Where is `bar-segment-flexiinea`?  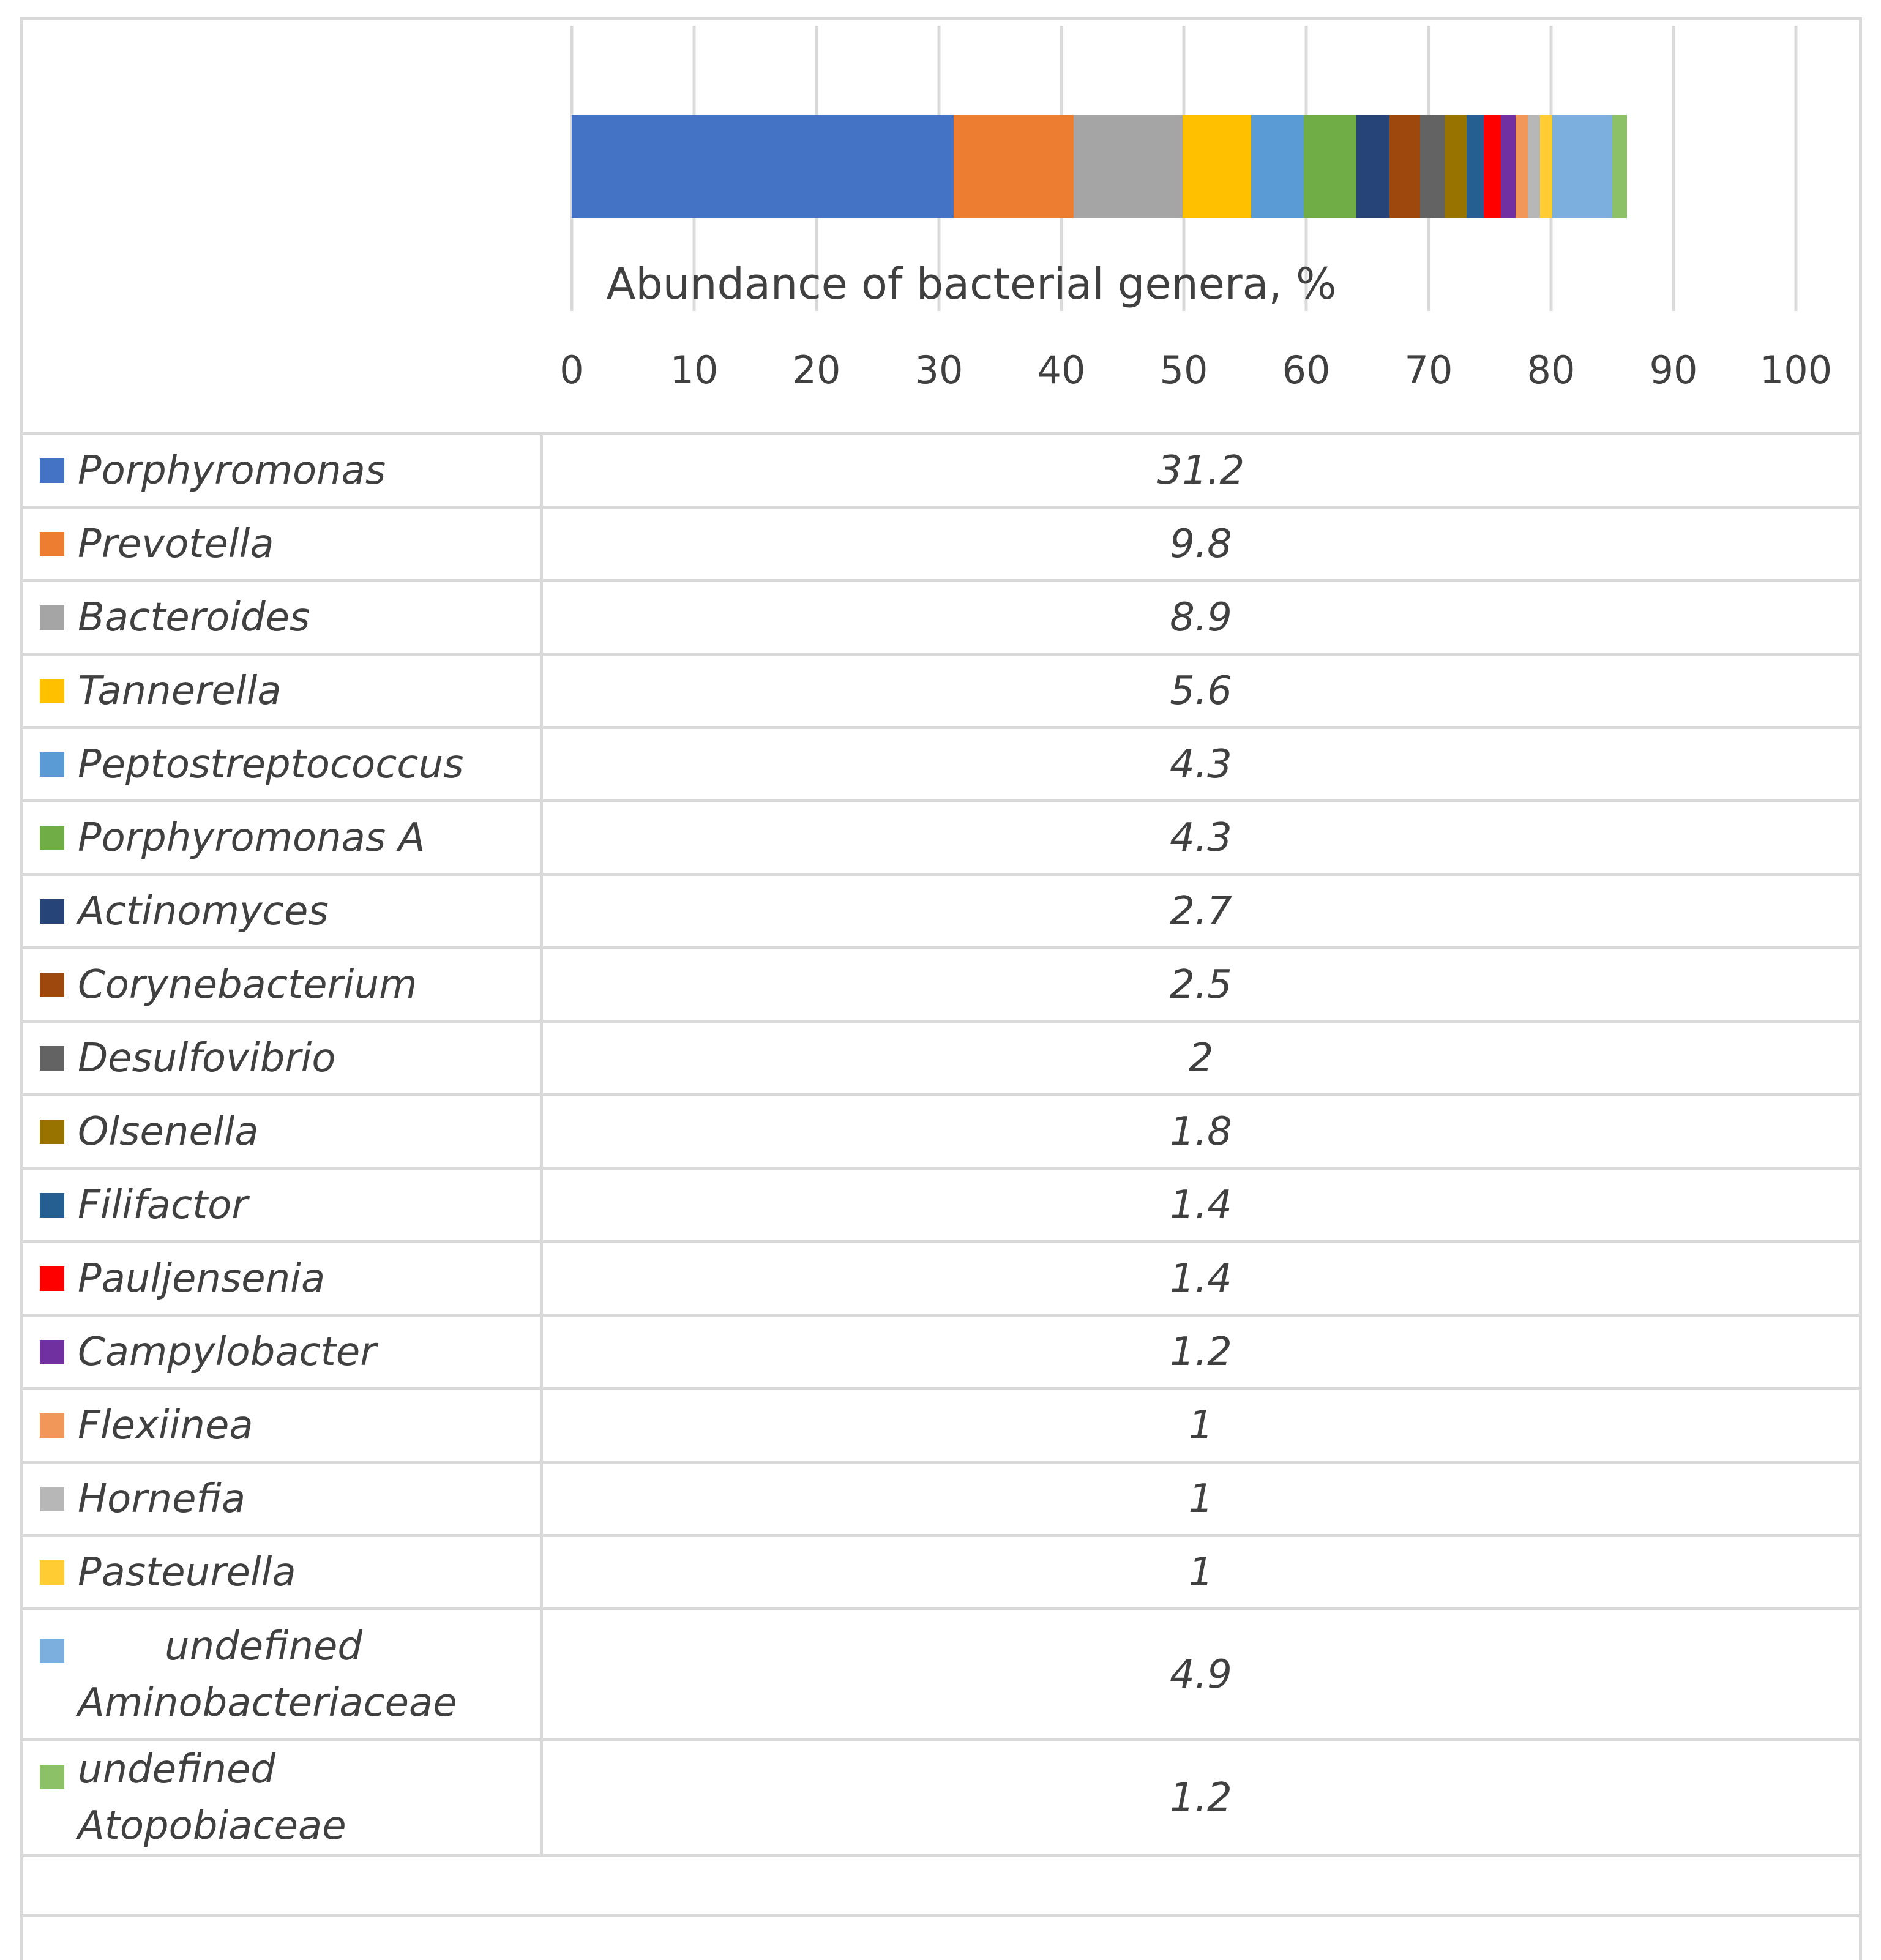
bar-segment-flexiinea is located at coordinates (1522, 166).